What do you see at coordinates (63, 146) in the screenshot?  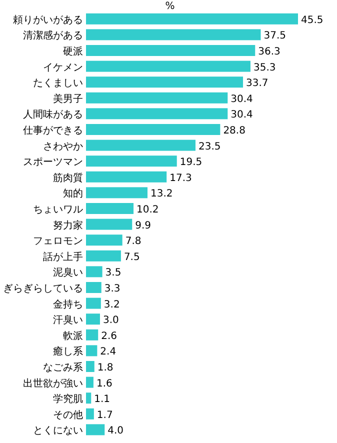 I see `y-tick-label: さわやか` at bounding box center [63, 146].